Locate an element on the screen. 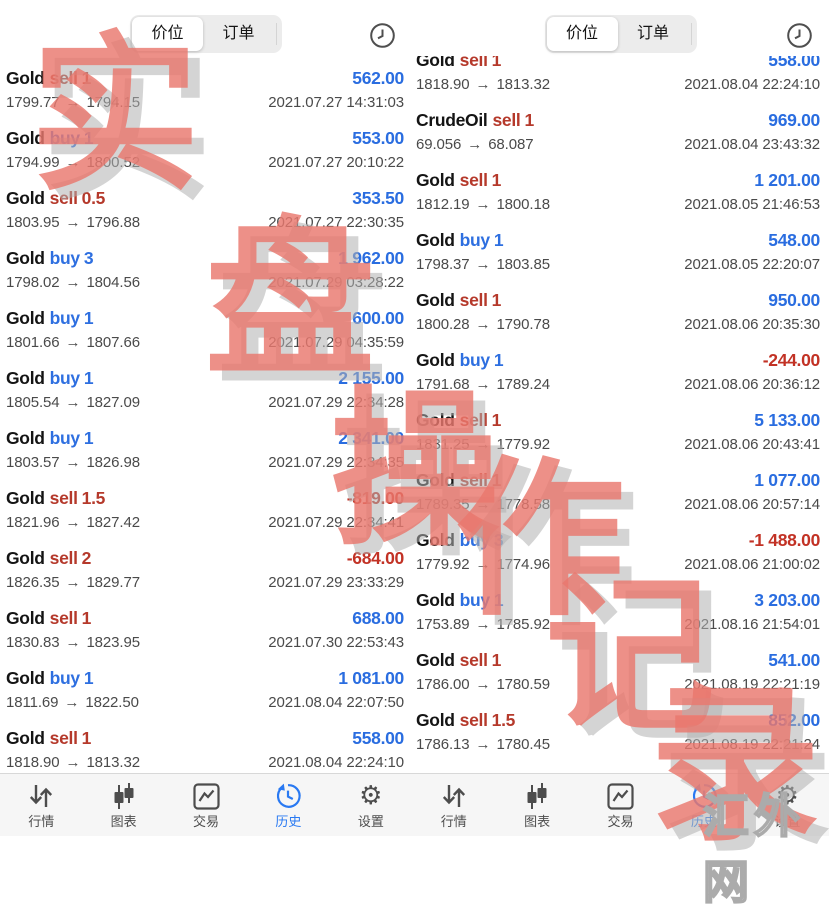  trade-title: Gold sell 1.5 is located at coordinates (465, 720).